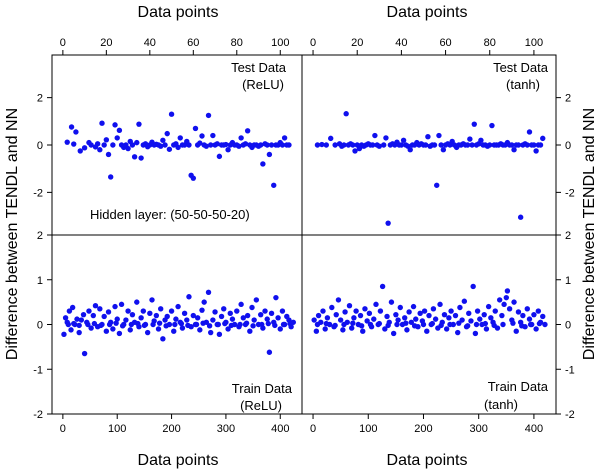 This screenshot has height=472, width=606. Describe the element at coordinates (423, 429) in the screenshot. I see `x-tick-label: 200` at that location.